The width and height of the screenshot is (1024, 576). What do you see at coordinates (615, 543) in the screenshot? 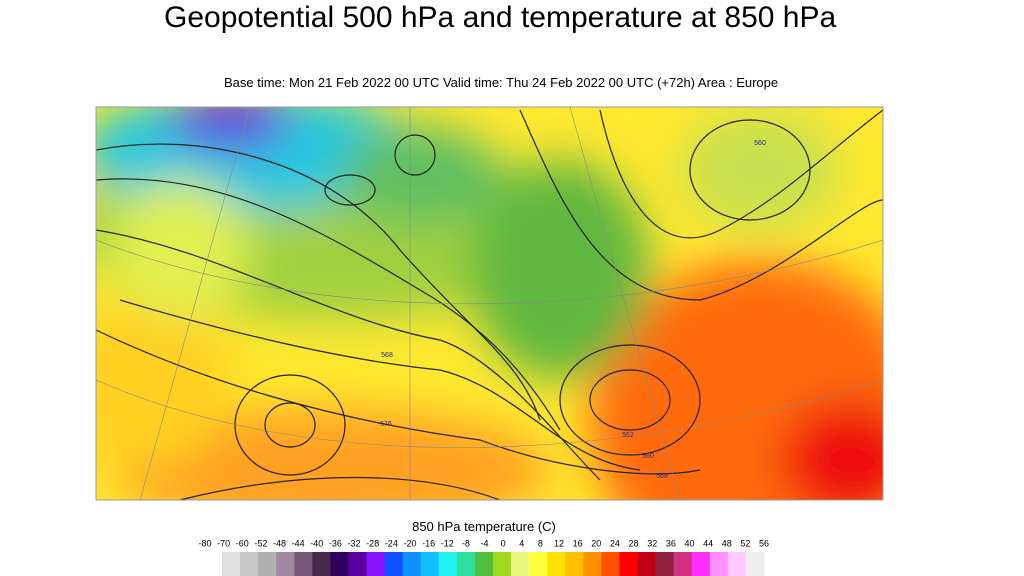
I see `legend-label: 24` at bounding box center [615, 543].